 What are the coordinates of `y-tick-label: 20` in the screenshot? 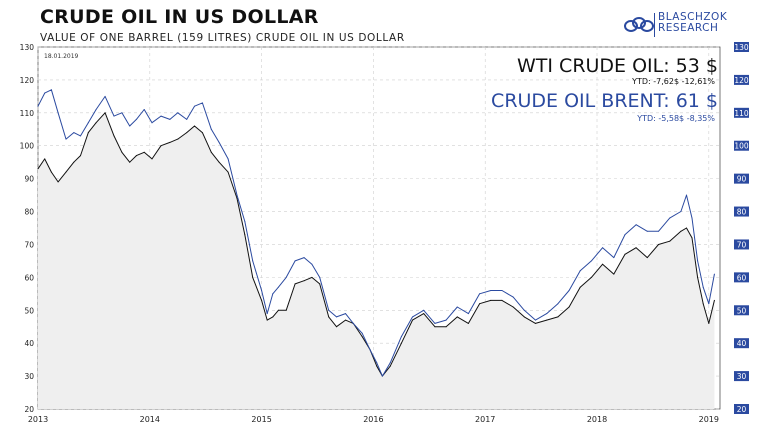 It's located at (29, 409).